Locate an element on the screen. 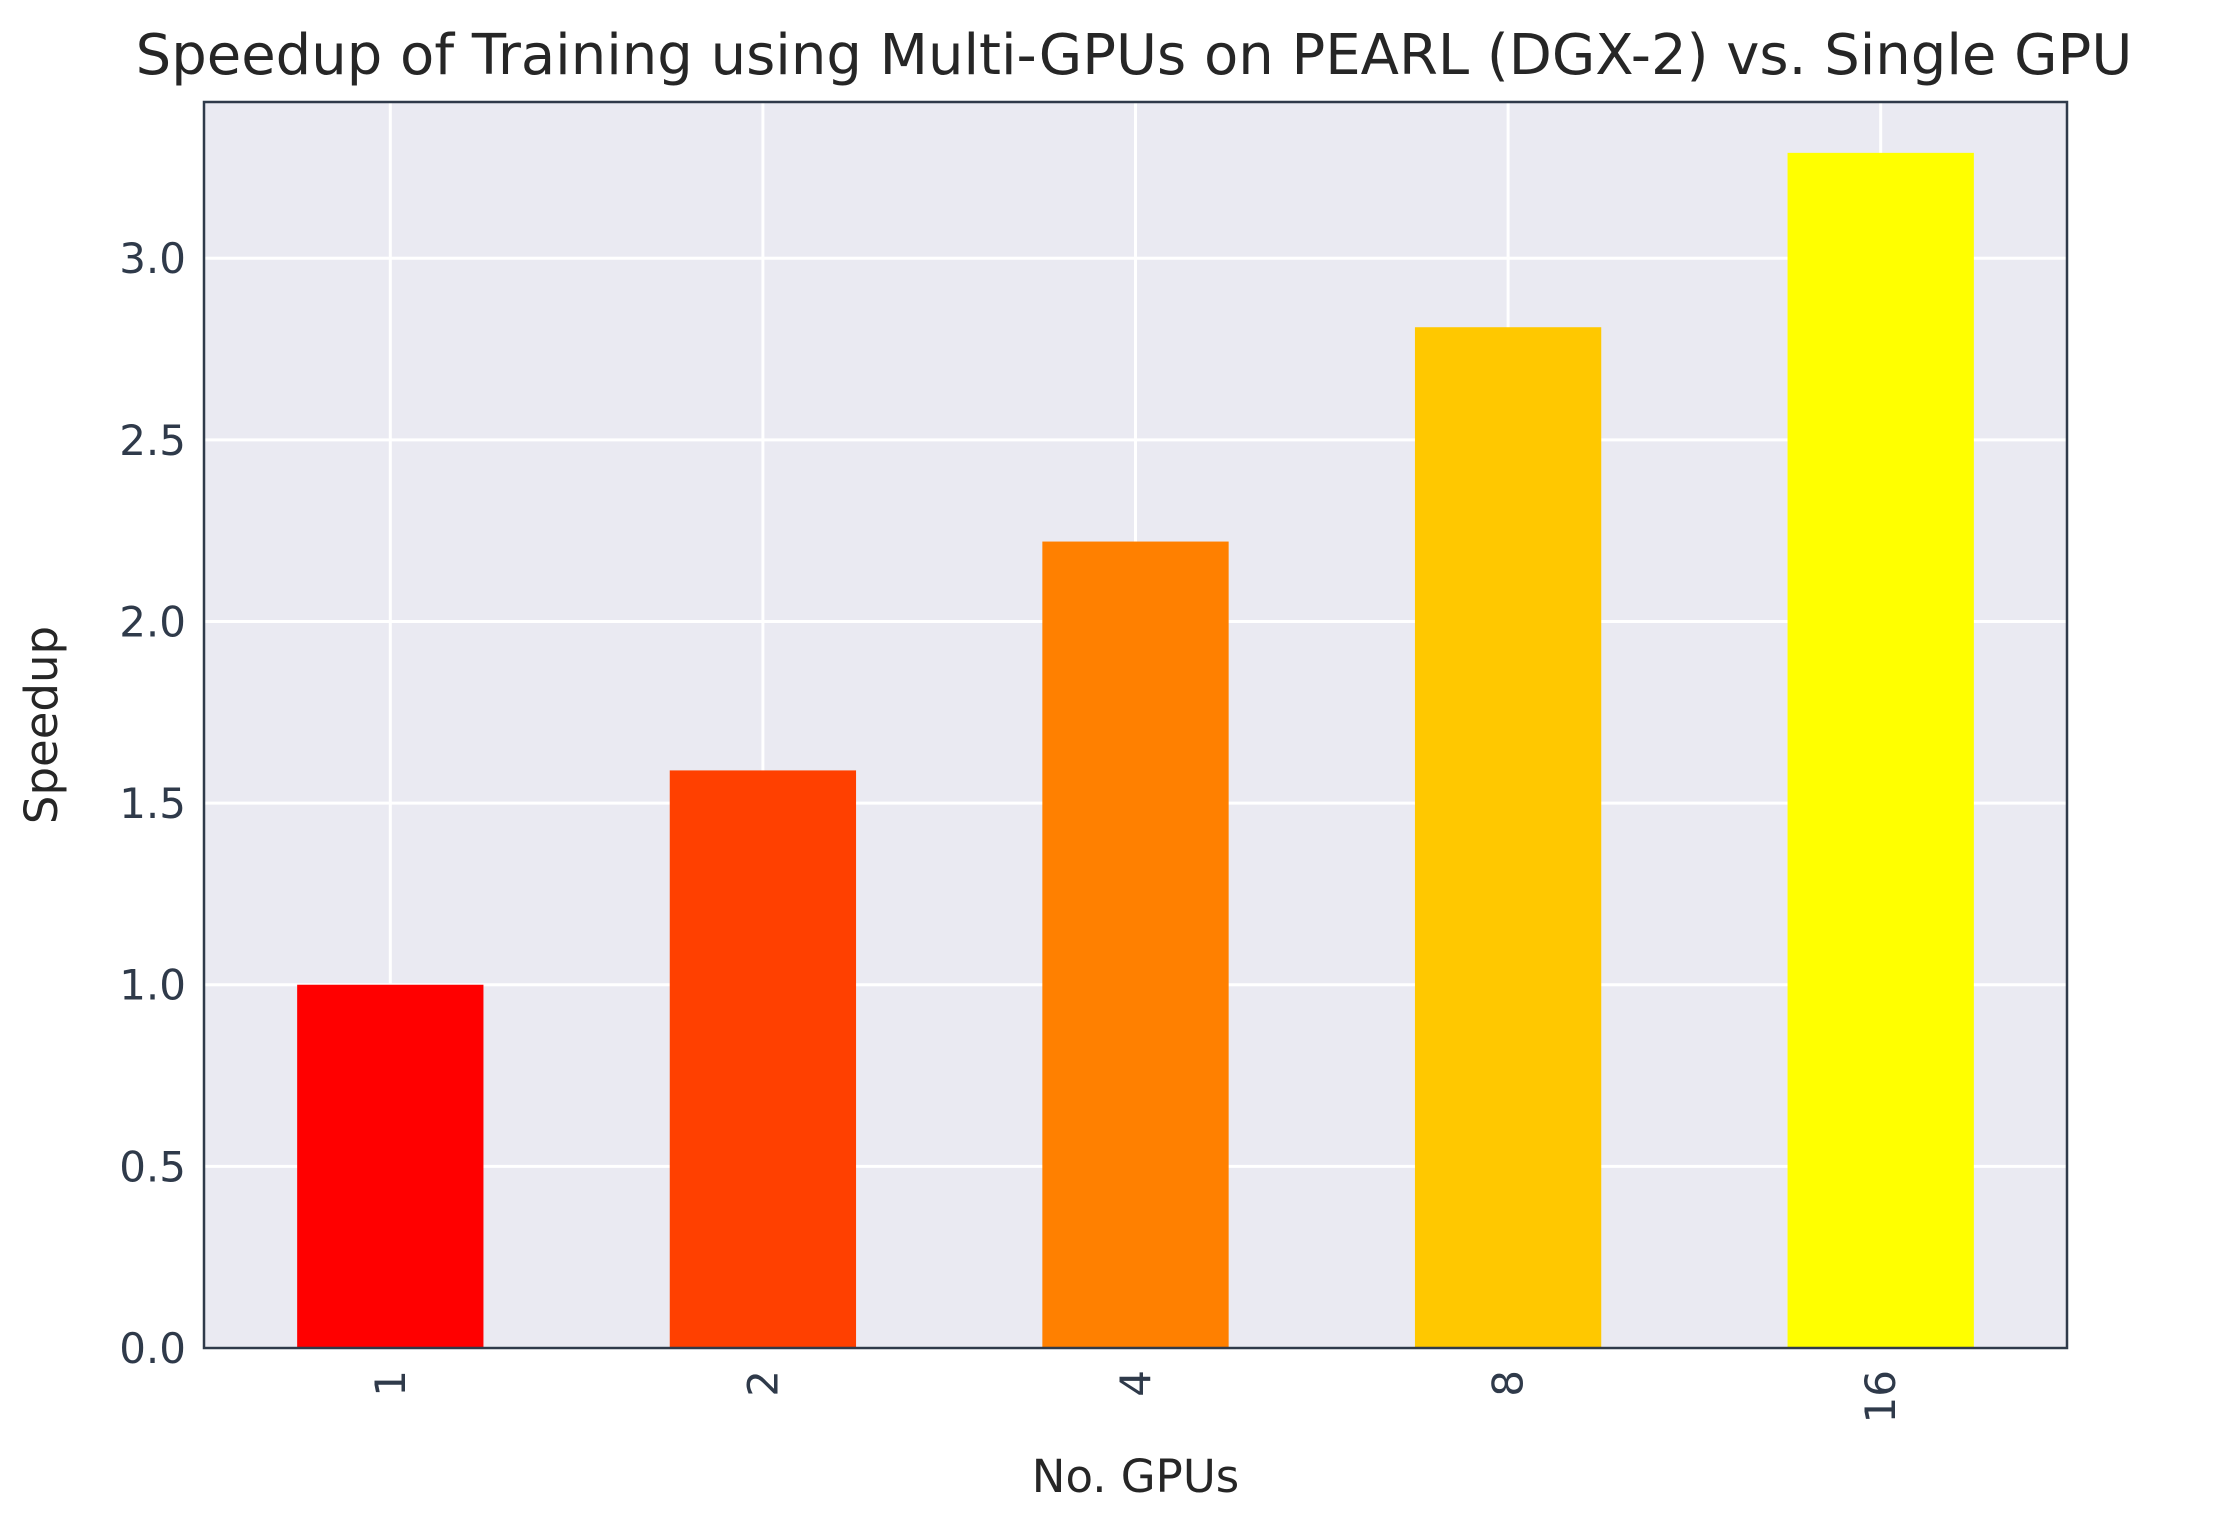 This screenshot has height=1534, width=2237. x-tick-labels: 1 2 4 8 16 is located at coordinates (1135, 1396).